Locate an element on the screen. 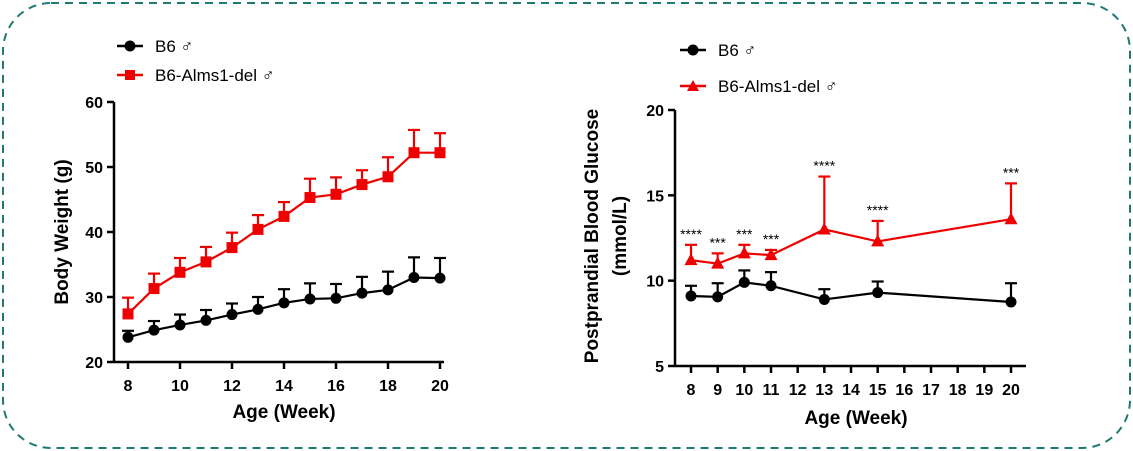  chart2-series is located at coordinates (851, 241).